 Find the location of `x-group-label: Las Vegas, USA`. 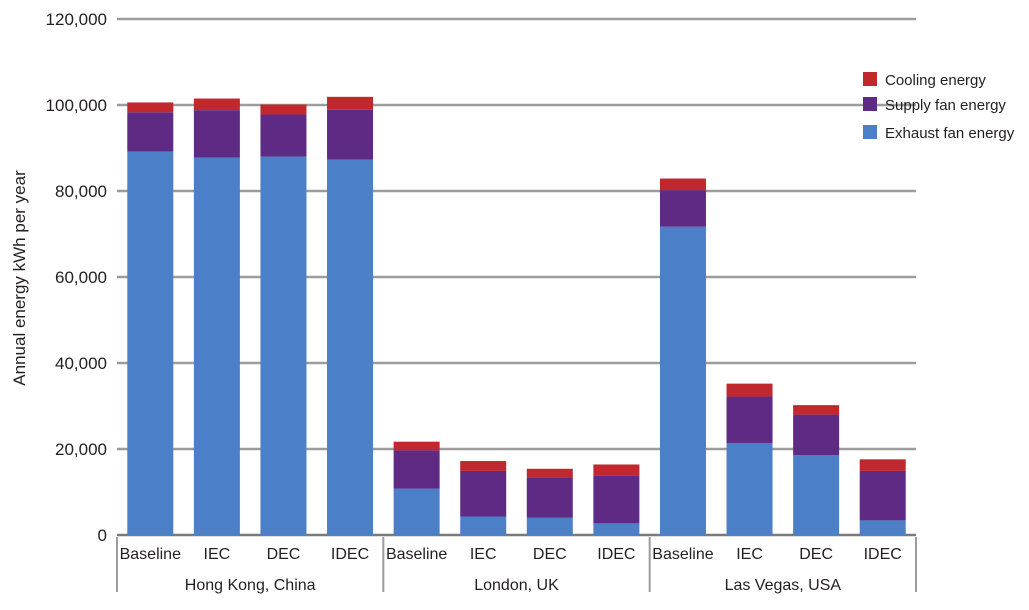

x-group-label: Las Vegas, USA is located at coordinates (783, 585).